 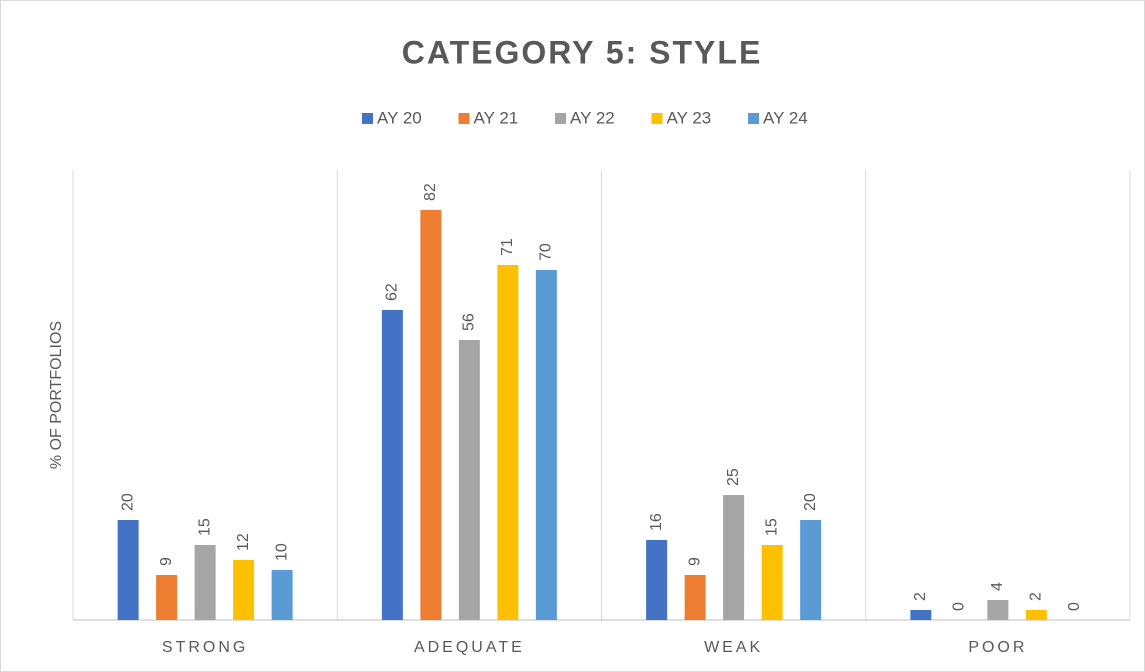 I want to click on x-tick-label: STRONG, so click(x=205, y=647).